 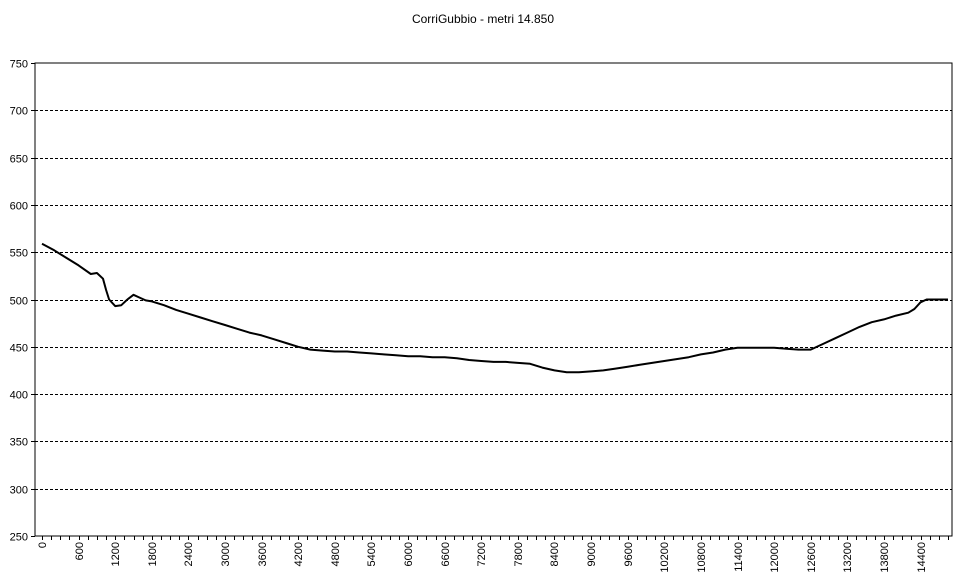 What do you see at coordinates (19, 65) in the screenshot?
I see `y-tick-label: 750` at bounding box center [19, 65].